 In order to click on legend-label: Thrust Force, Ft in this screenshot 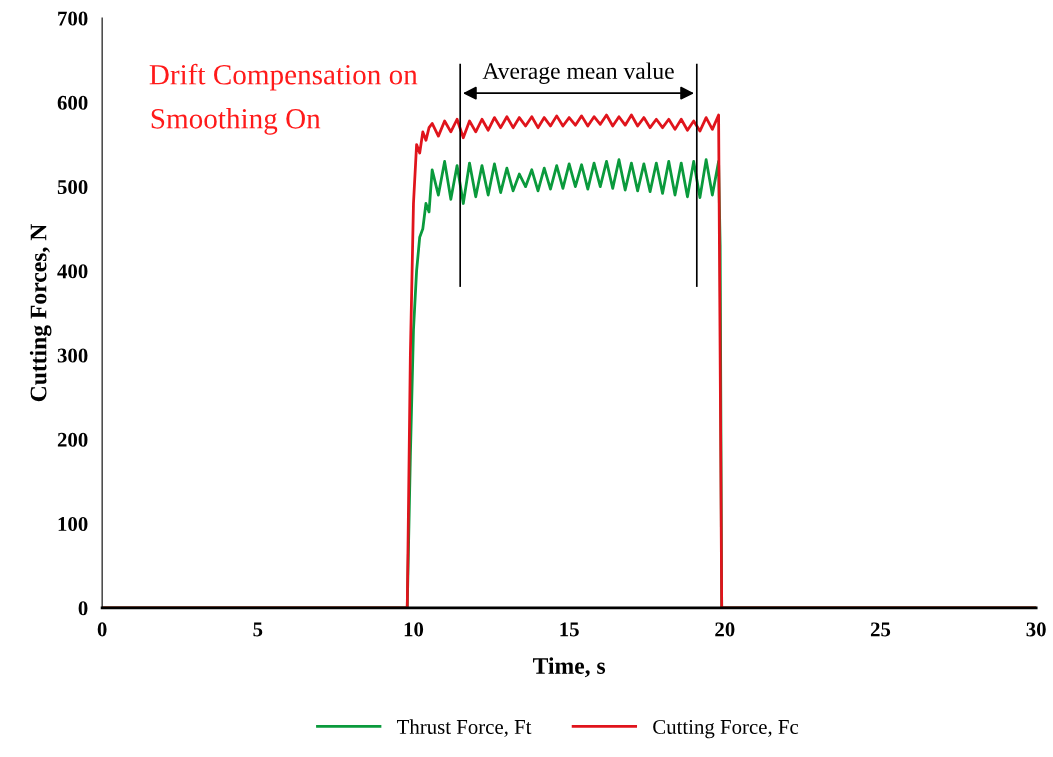, I will do `click(464, 728)`.